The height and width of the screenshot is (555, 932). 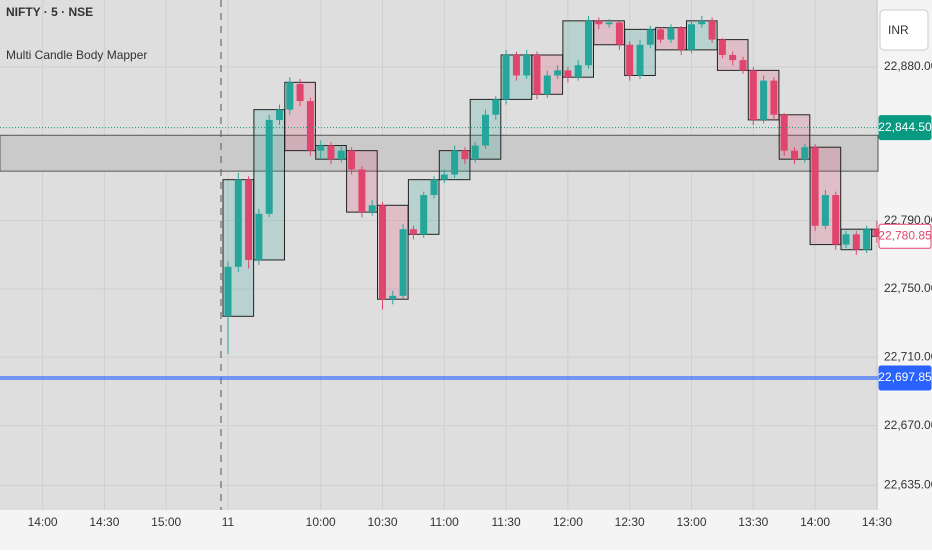 I want to click on x-tick-label: 13:30, so click(x=753, y=522).